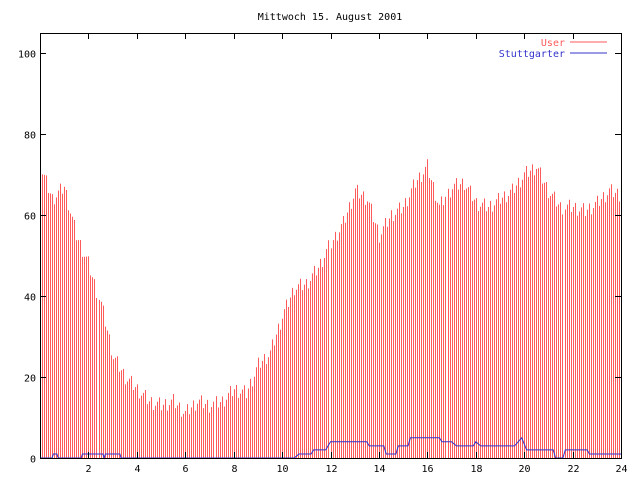 This screenshot has width=640, height=480. What do you see at coordinates (185, 469) in the screenshot?
I see `x-tick-label: 6` at bounding box center [185, 469].